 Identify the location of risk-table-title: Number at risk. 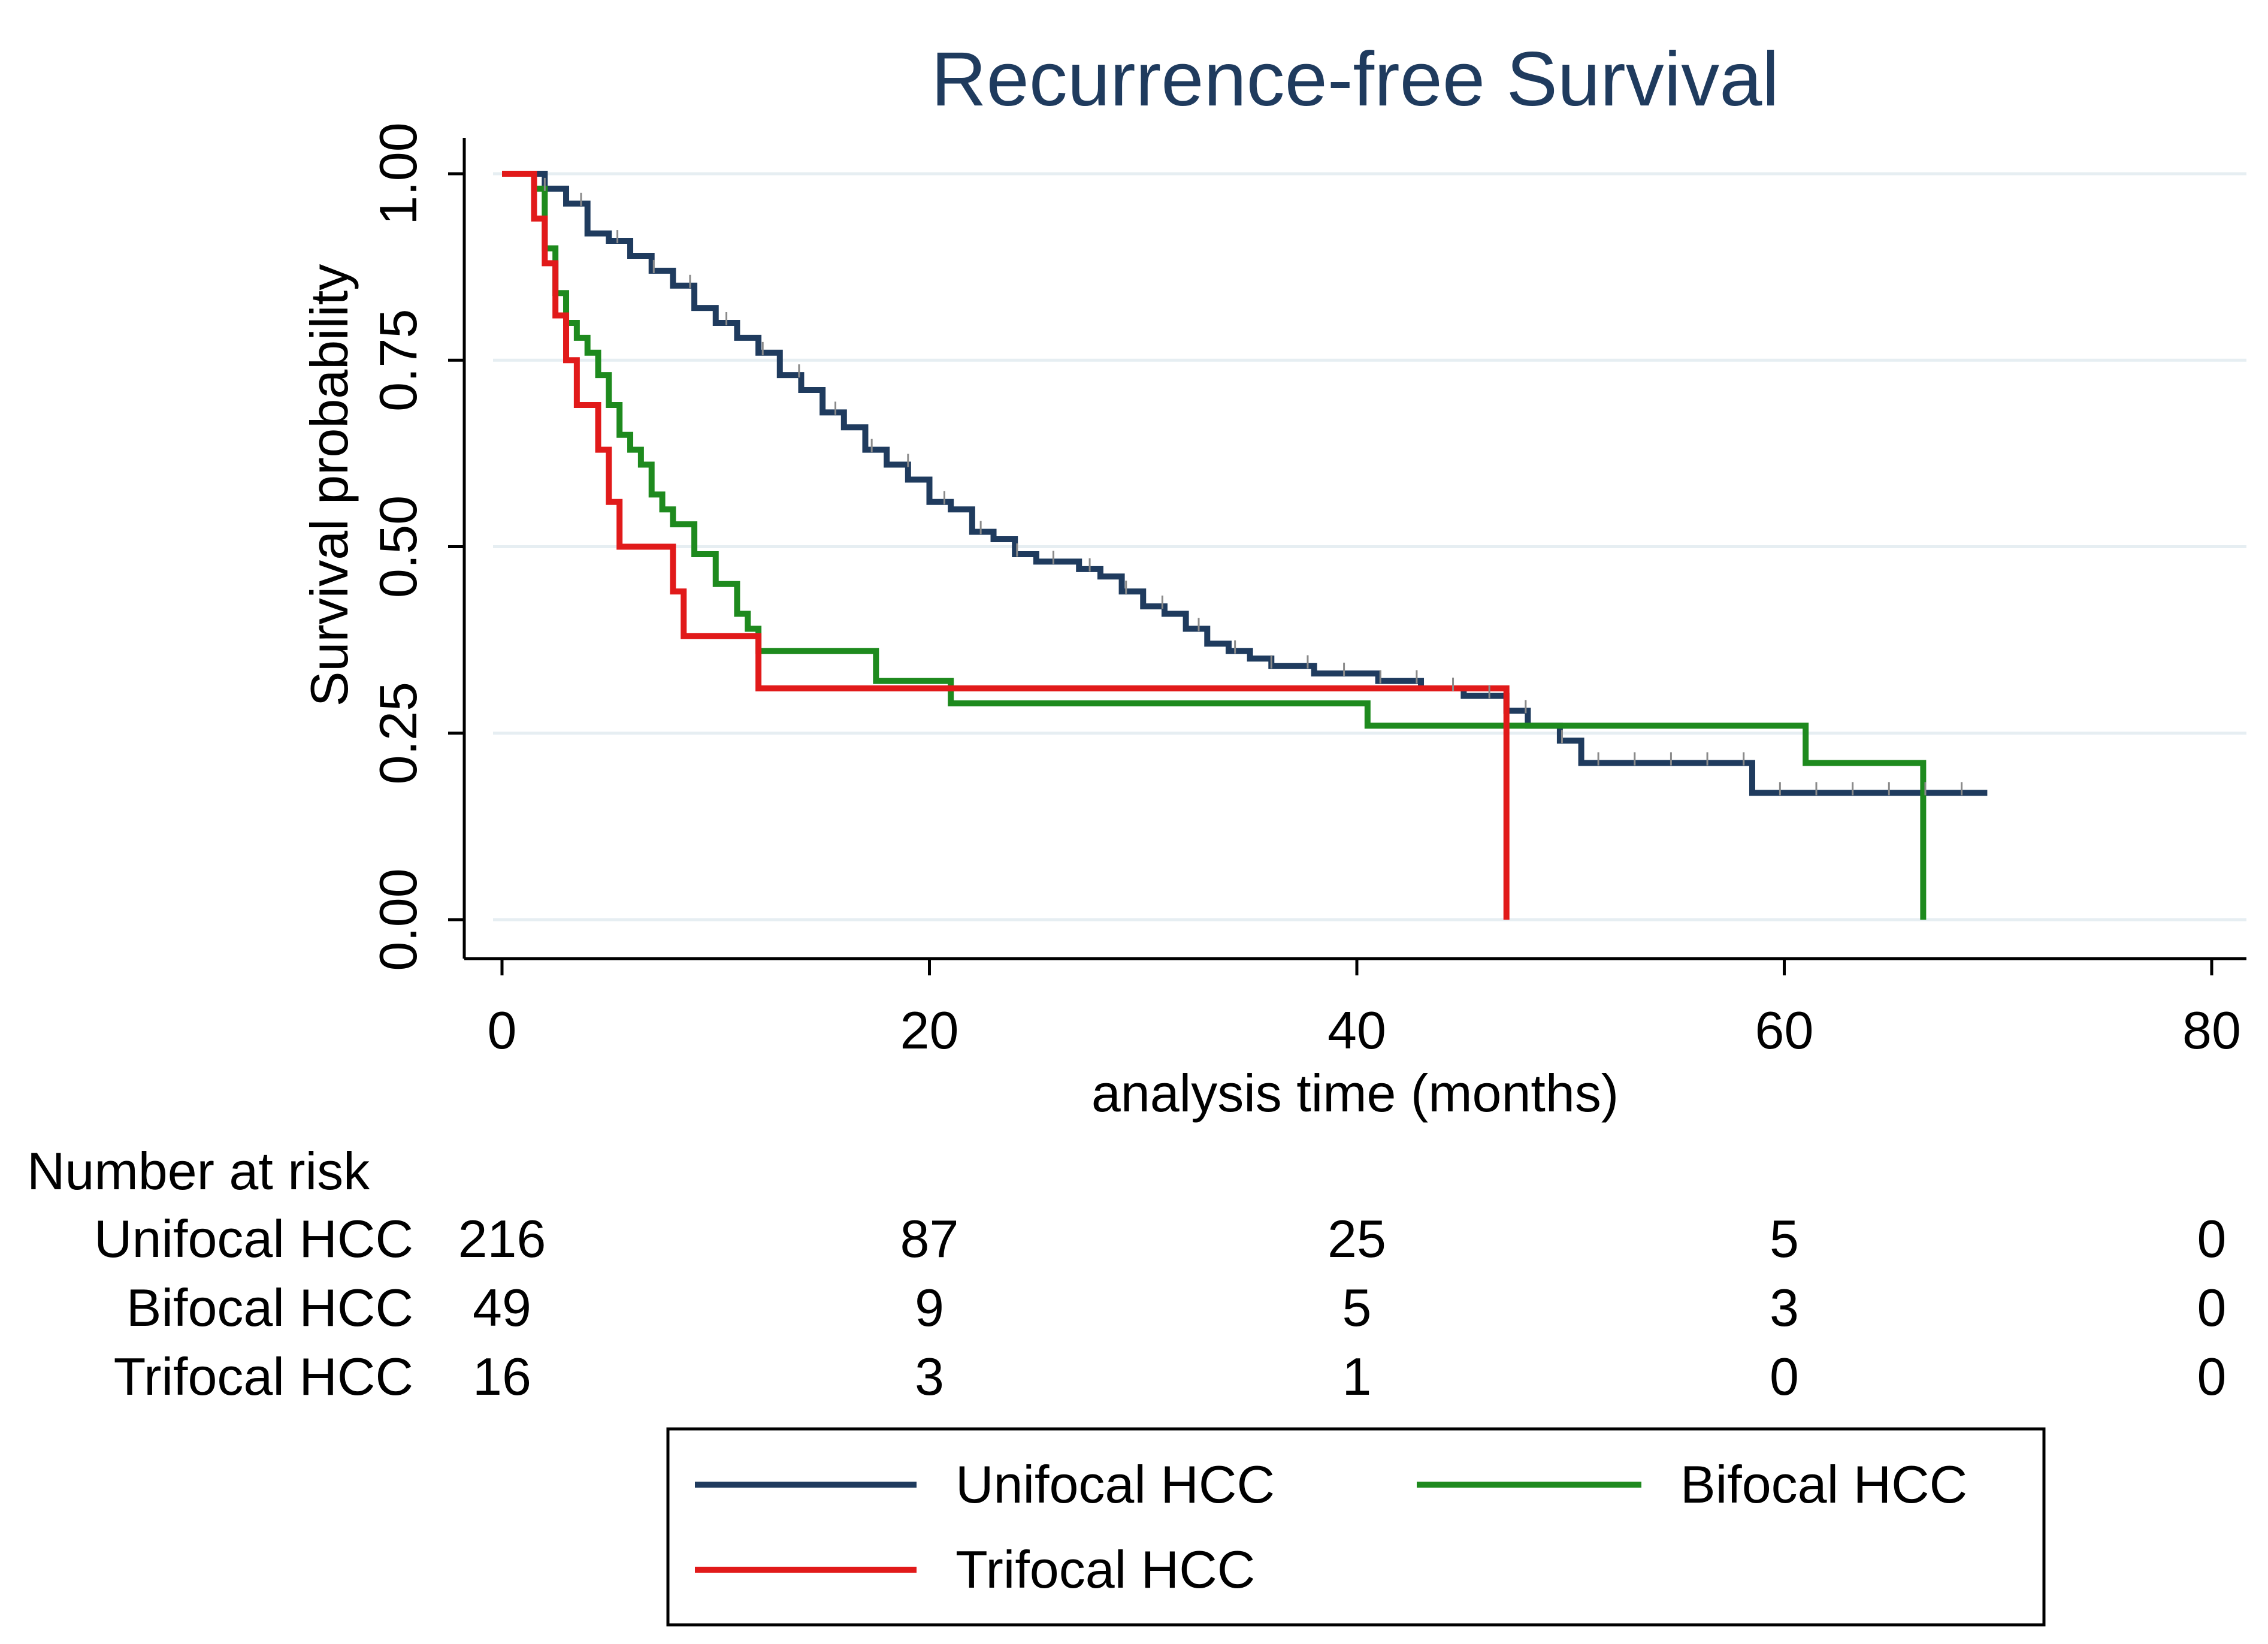
(198, 1171).